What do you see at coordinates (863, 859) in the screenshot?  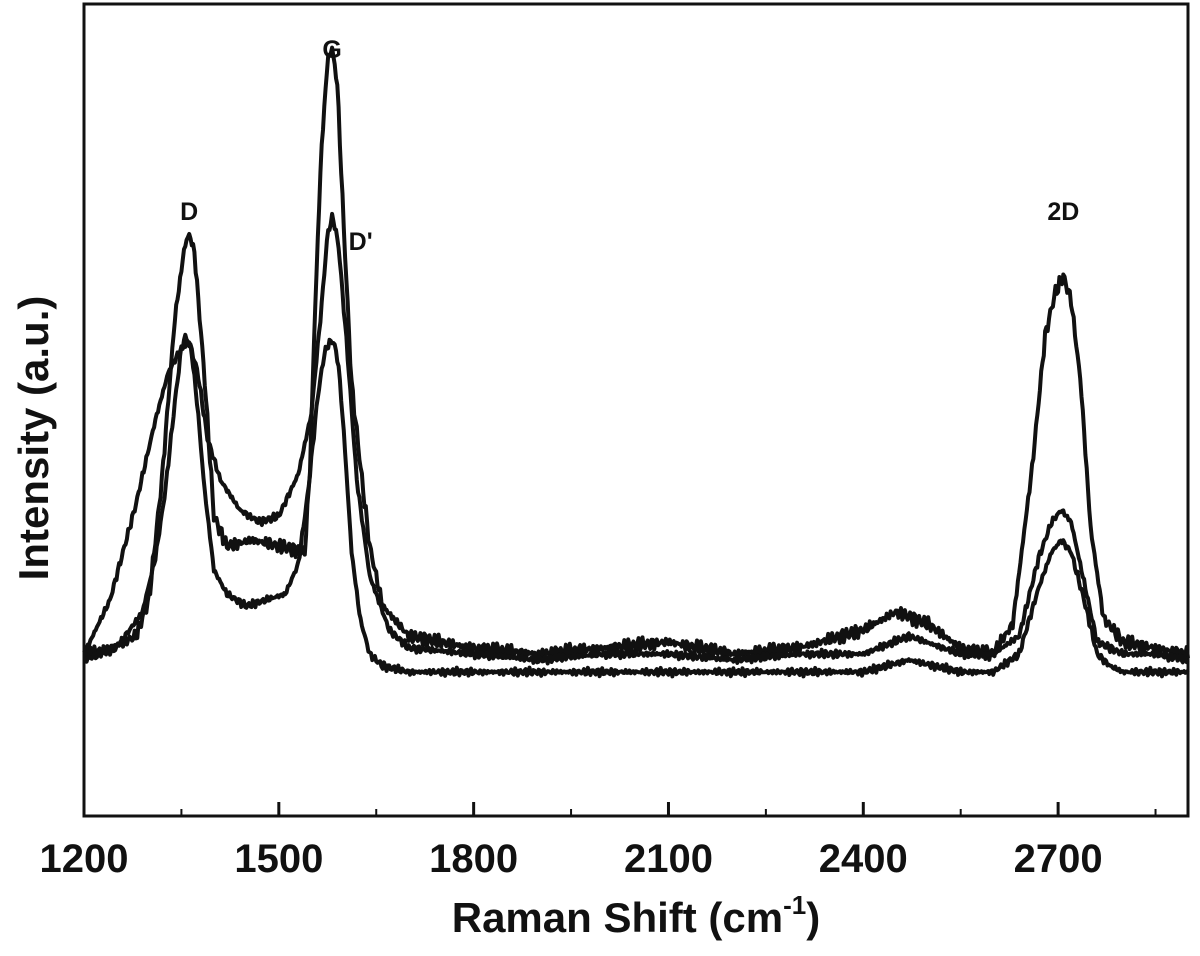 I see `x-tick-label: 2400` at bounding box center [863, 859].